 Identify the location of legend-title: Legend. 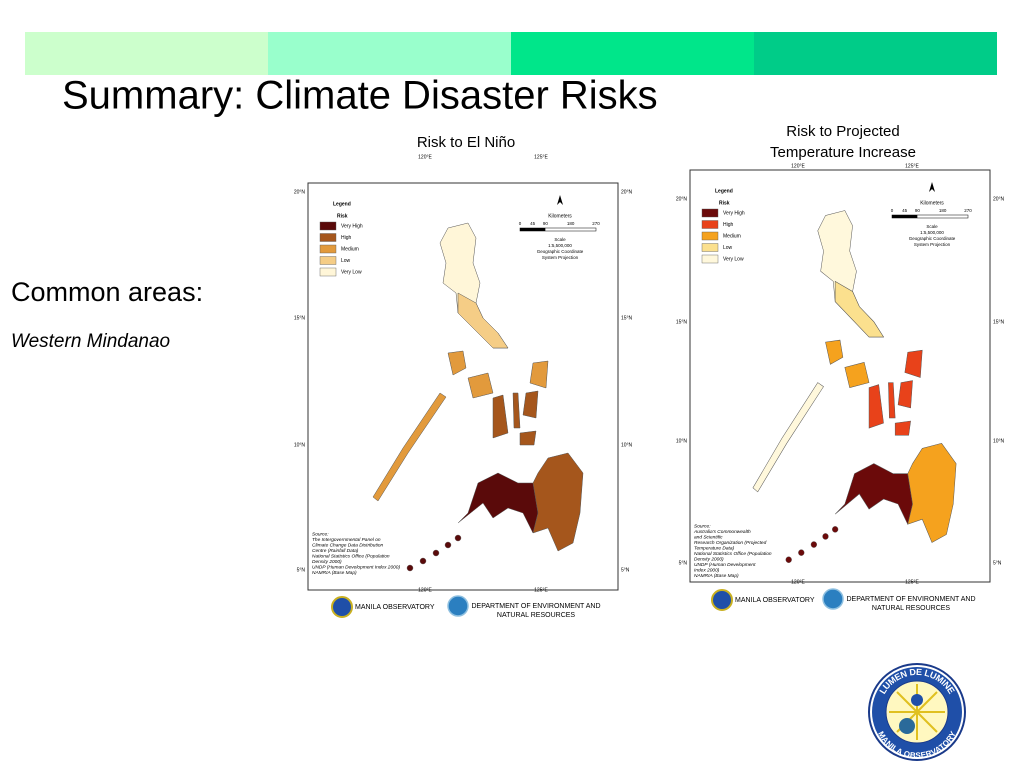
(342, 204).